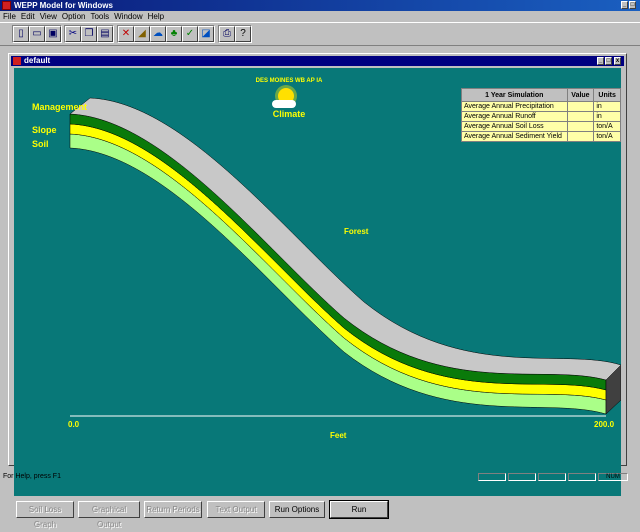 This screenshot has width=640, height=532. I want to click on menu-tools: Tools, so click(100, 16).